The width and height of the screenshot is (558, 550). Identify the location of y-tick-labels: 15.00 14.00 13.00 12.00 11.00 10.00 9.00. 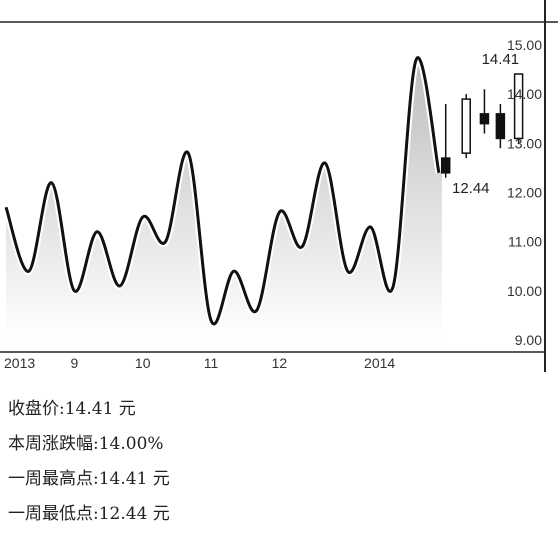
(524, 192).